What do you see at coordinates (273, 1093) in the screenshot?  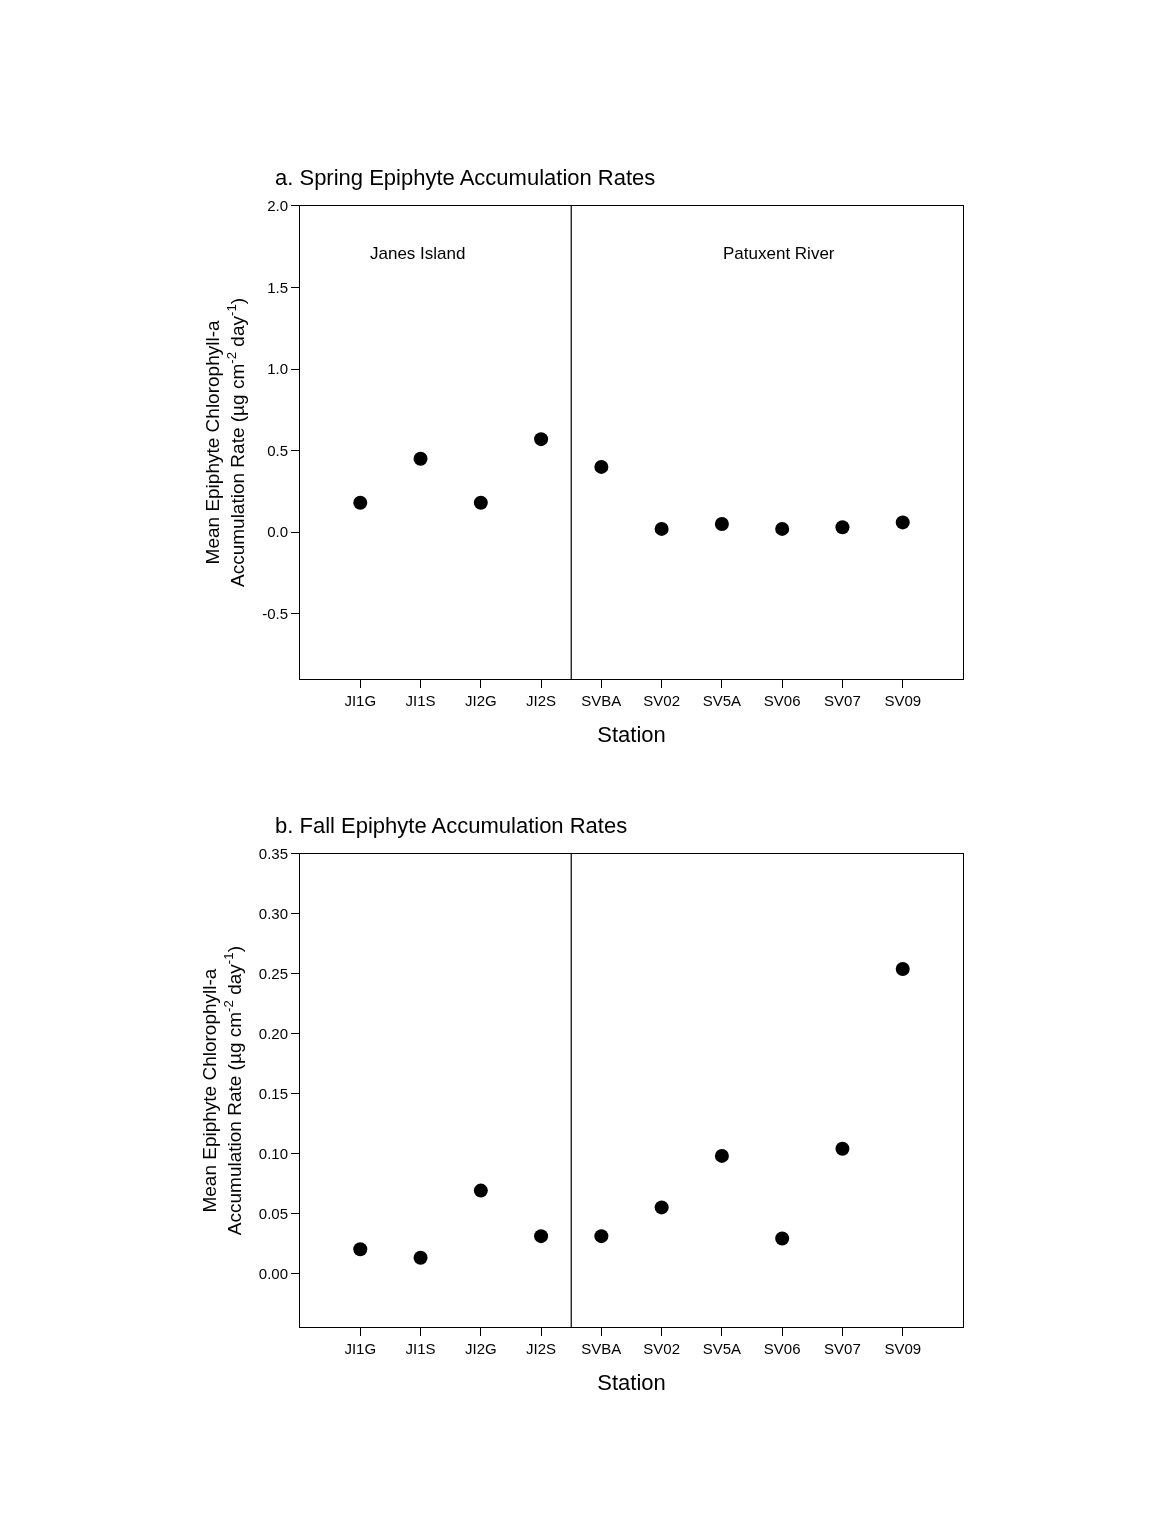 I see `y-tick-label: 0.15` at bounding box center [273, 1093].